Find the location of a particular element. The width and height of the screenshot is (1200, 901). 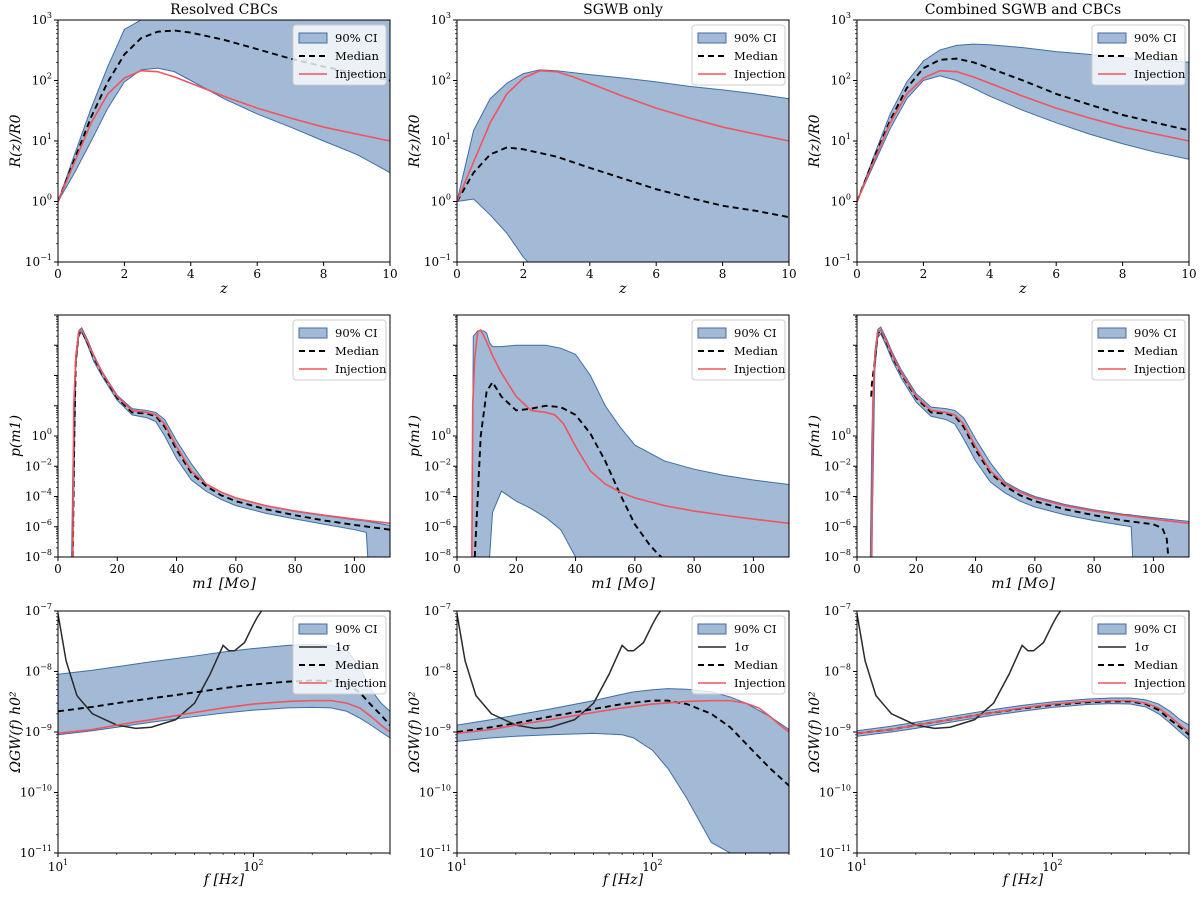

y-tick-label: 10⁻⁶ is located at coordinates (38, 526).